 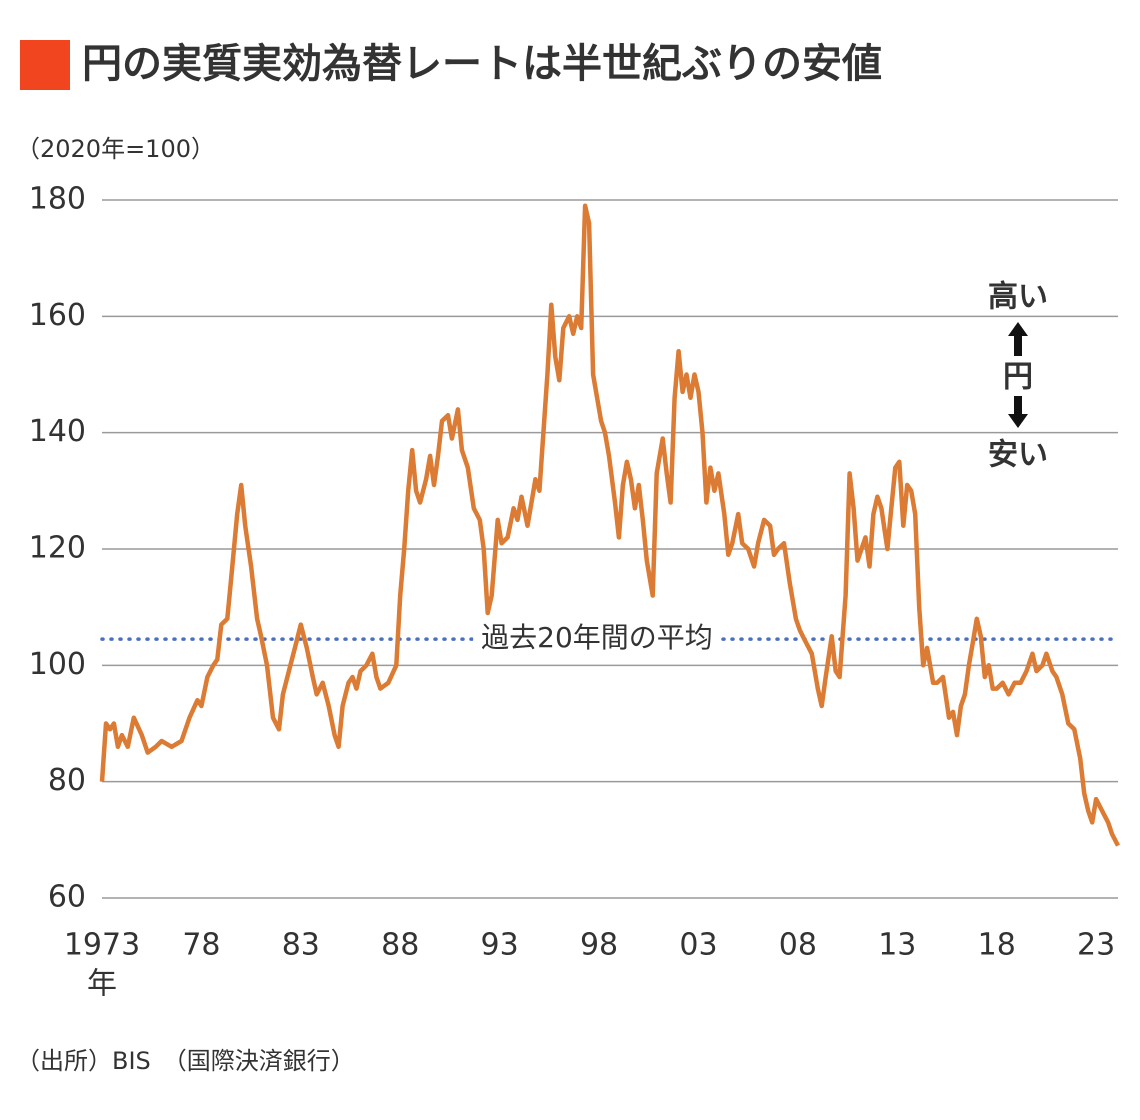 I want to click on x-tick-label: 08, so click(x=798, y=945).